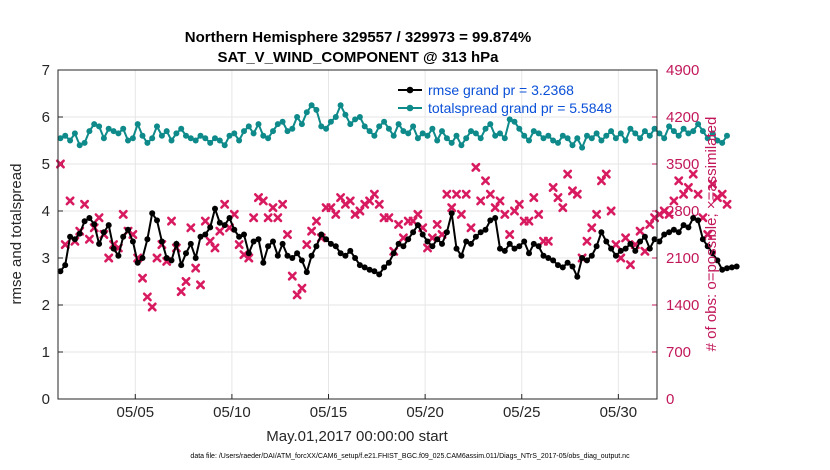  I want to click on chart-title-line2: SAT_V_WIND_COMPONENT @ 313 hPa, so click(358, 57).